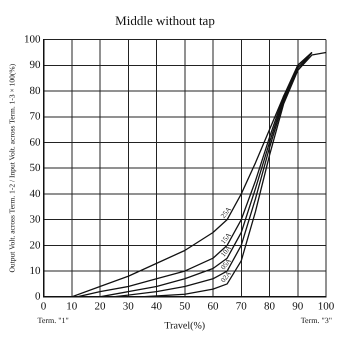 Image resolution: width=340 pixels, height=340 pixels. Describe the element at coordinates (128, 306) in the screenshot. I see `x-tick-label: 30` at that location.